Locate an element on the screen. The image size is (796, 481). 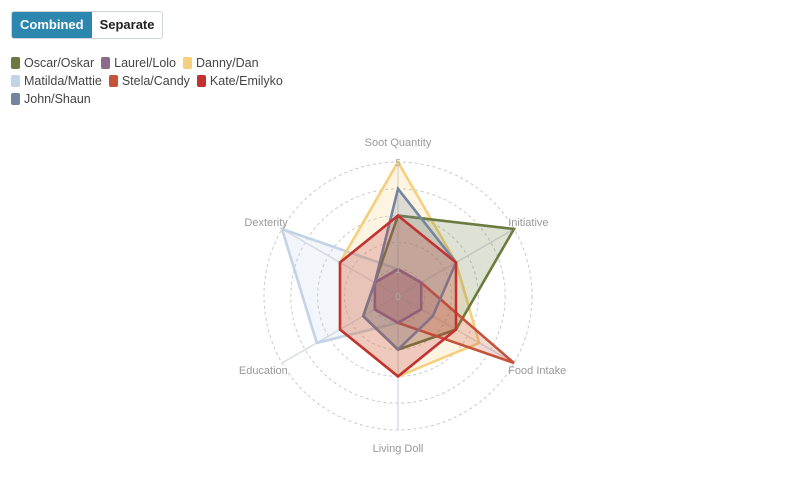
legend-item: Laurel/Lolo is located at coordinates (138, 63).